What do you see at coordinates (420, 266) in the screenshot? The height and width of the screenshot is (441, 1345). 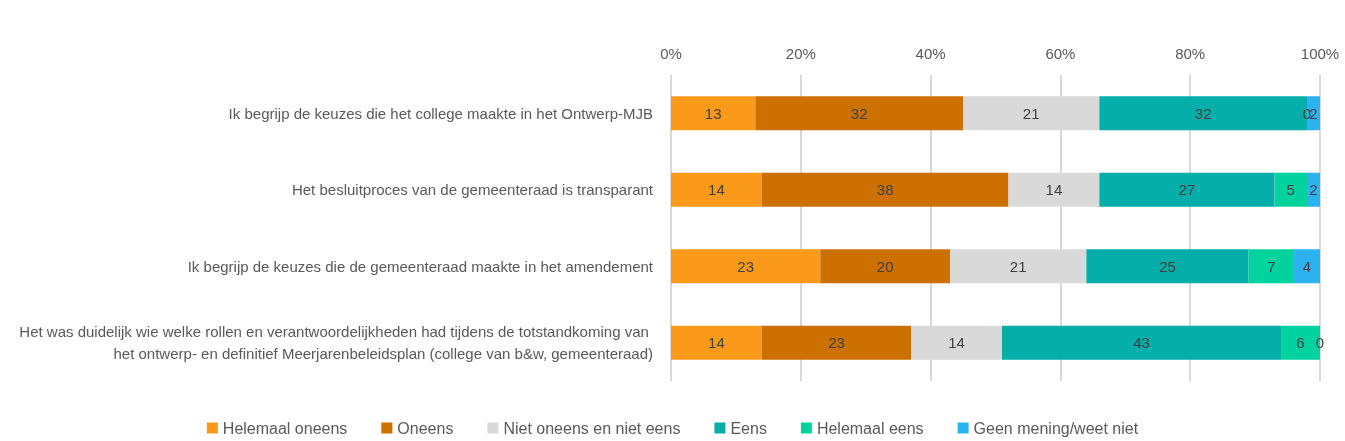 I see `y-tick-label: Ik begrijp de keuzes die de gemeenteraad maakte in het amendement` at bounding box center [420, 266].